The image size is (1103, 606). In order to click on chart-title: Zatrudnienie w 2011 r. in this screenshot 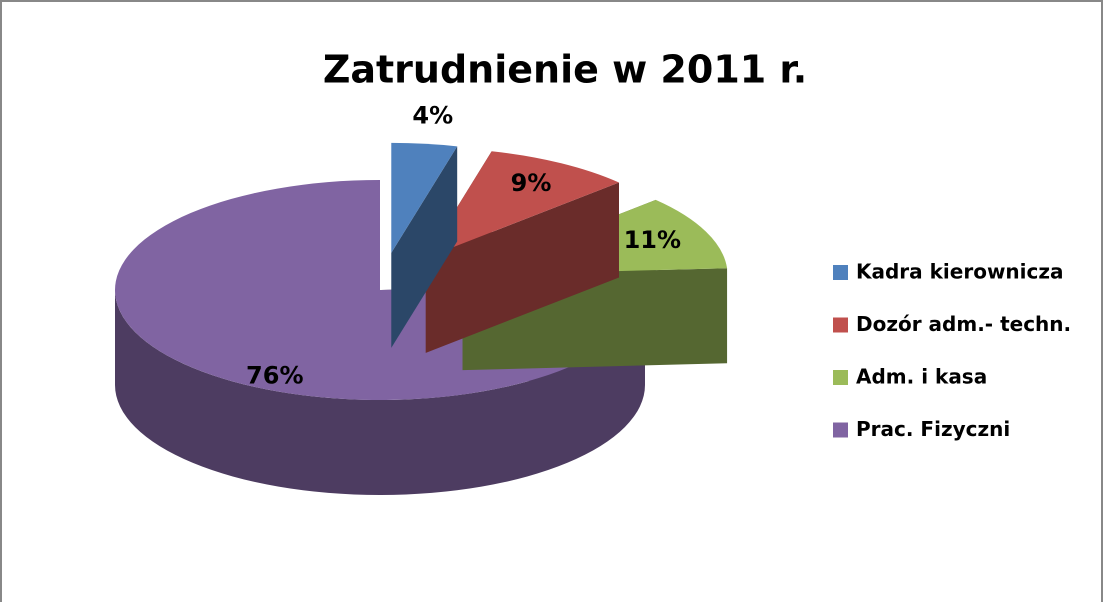, I will do `click(565, 70)`.